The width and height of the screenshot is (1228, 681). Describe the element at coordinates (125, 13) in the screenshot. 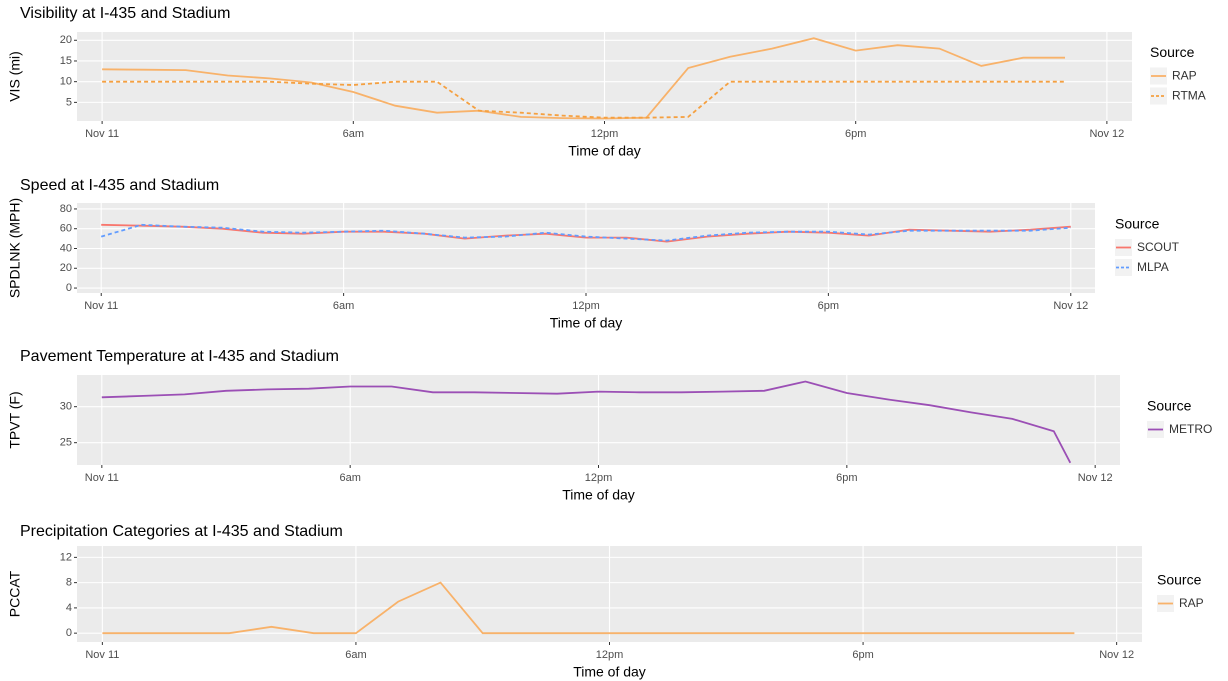

I see `chart-title: Visibility at I-435 and Stadium` at that location.